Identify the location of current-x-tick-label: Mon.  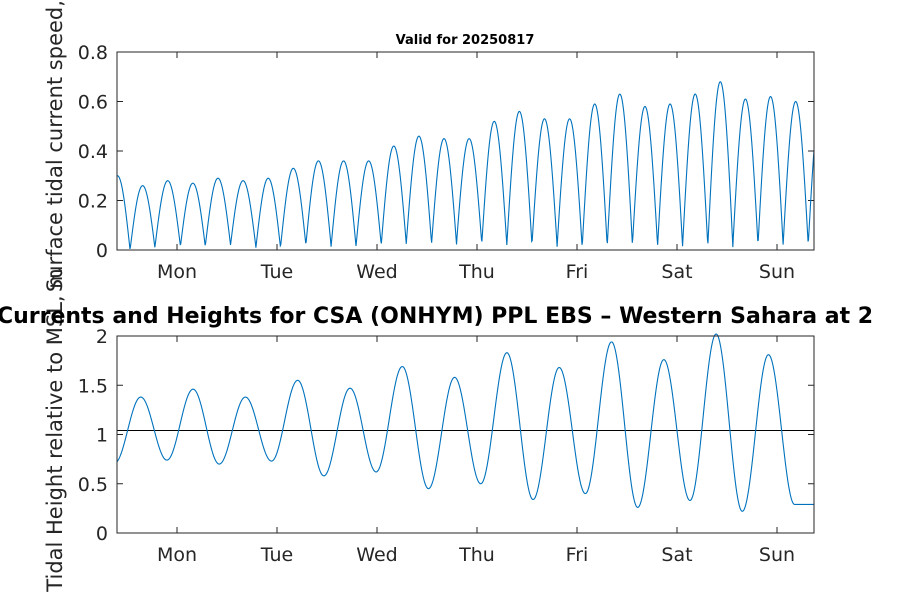
(177, 272).